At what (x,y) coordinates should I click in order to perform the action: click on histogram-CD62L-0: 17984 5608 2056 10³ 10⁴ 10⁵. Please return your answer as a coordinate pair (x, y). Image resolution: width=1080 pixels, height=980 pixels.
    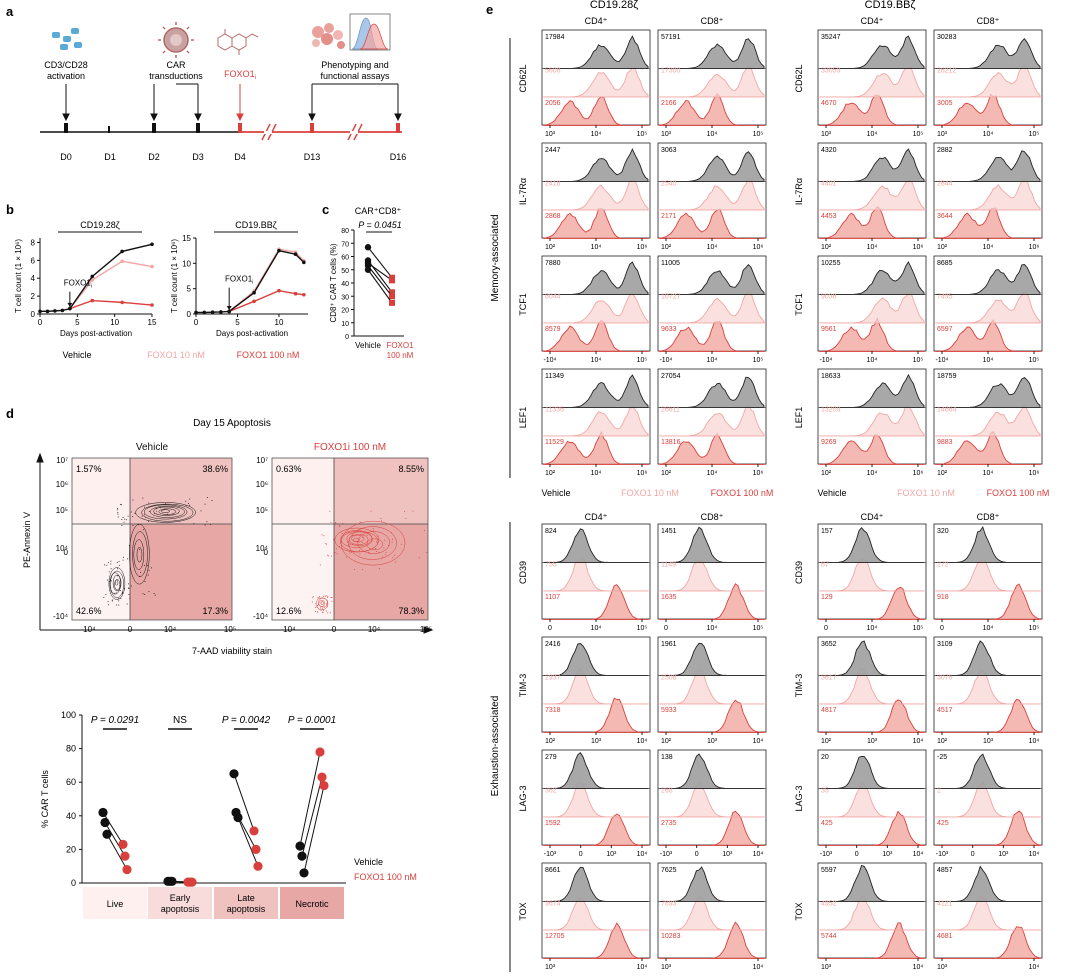
    Looking at the image, I should click on (596, 83).